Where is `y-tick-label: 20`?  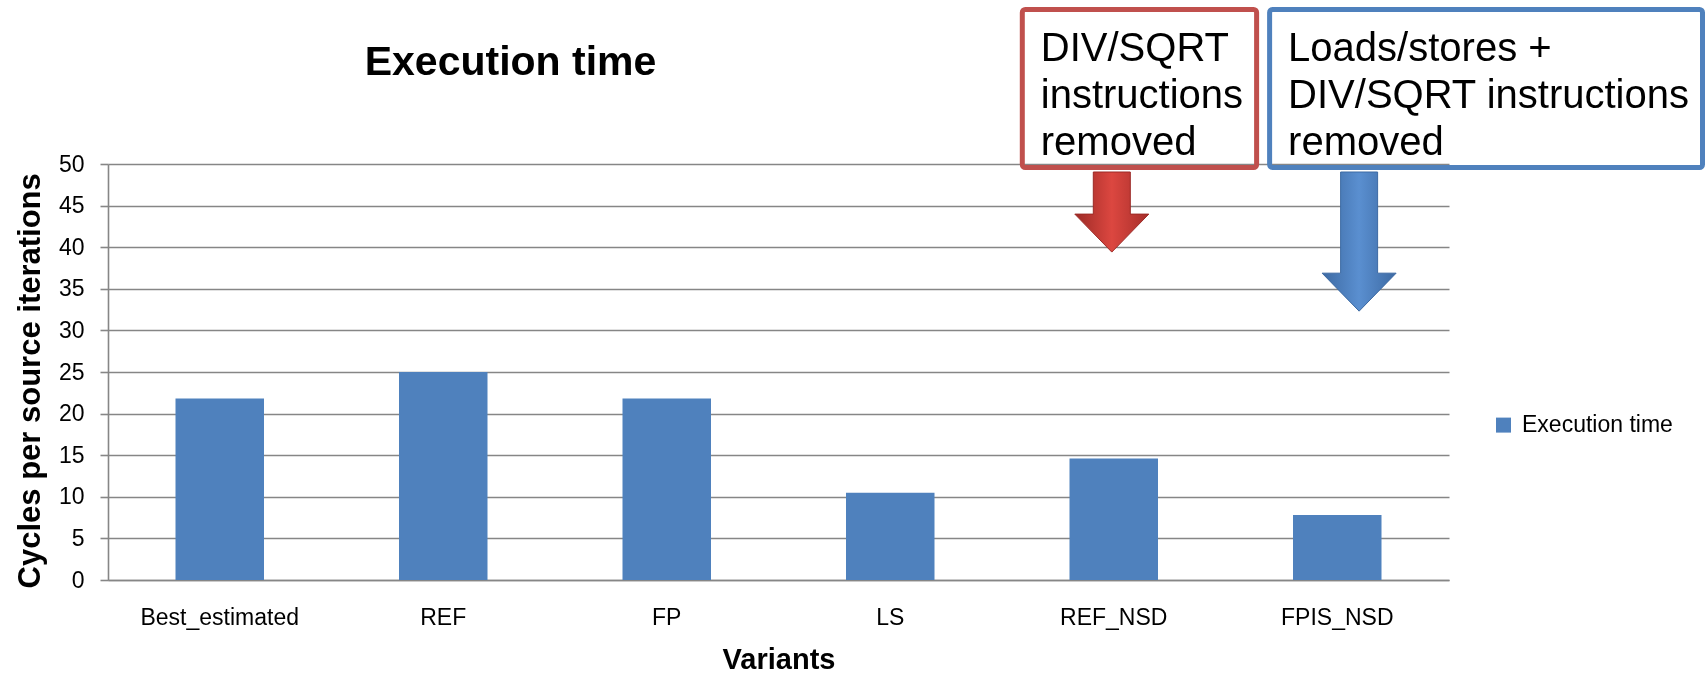
y-tick-label: 20 is located at coordinates (71, 413).